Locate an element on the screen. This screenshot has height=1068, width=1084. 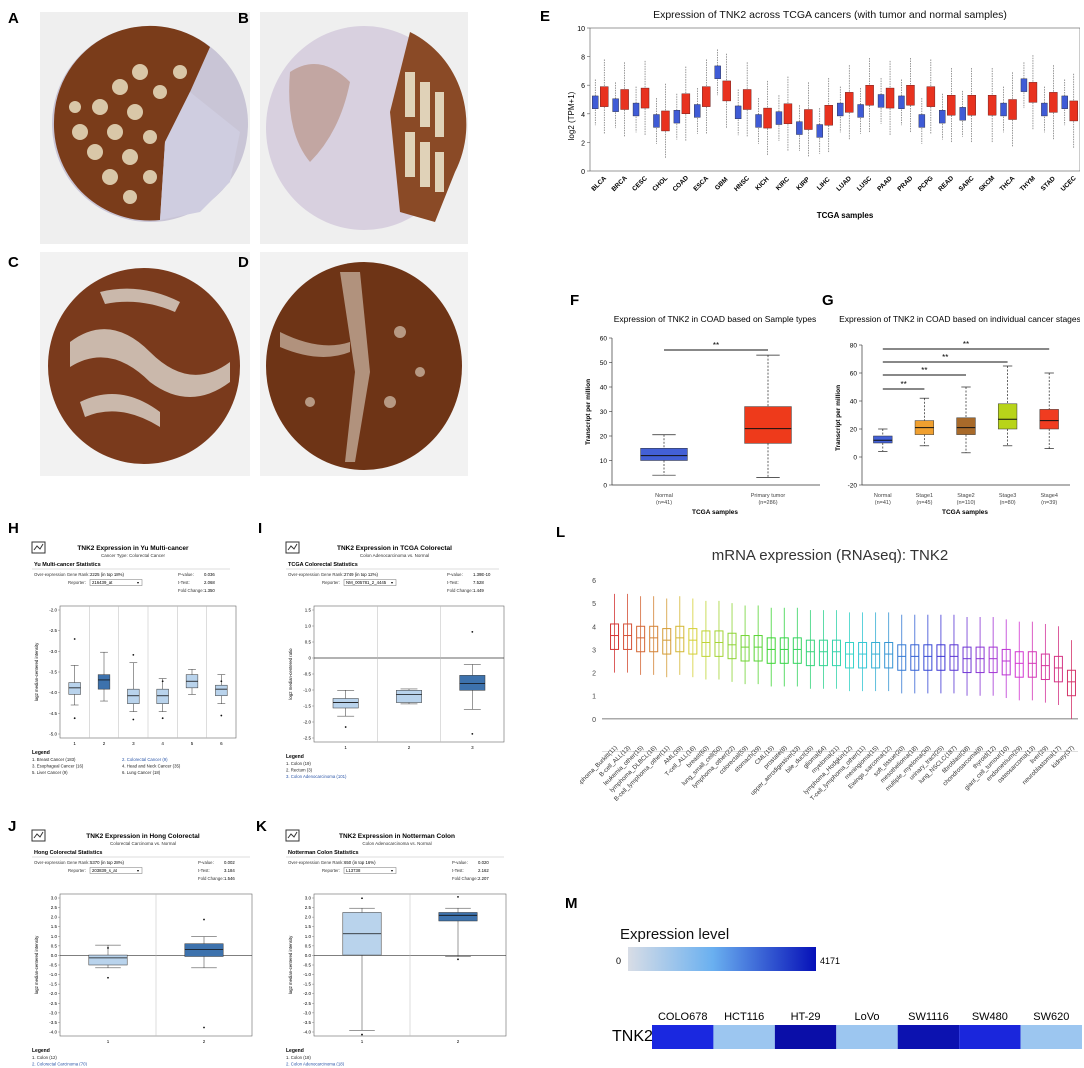
panel-e-xtick-label: HNSC is located at coordinates (742, 184).